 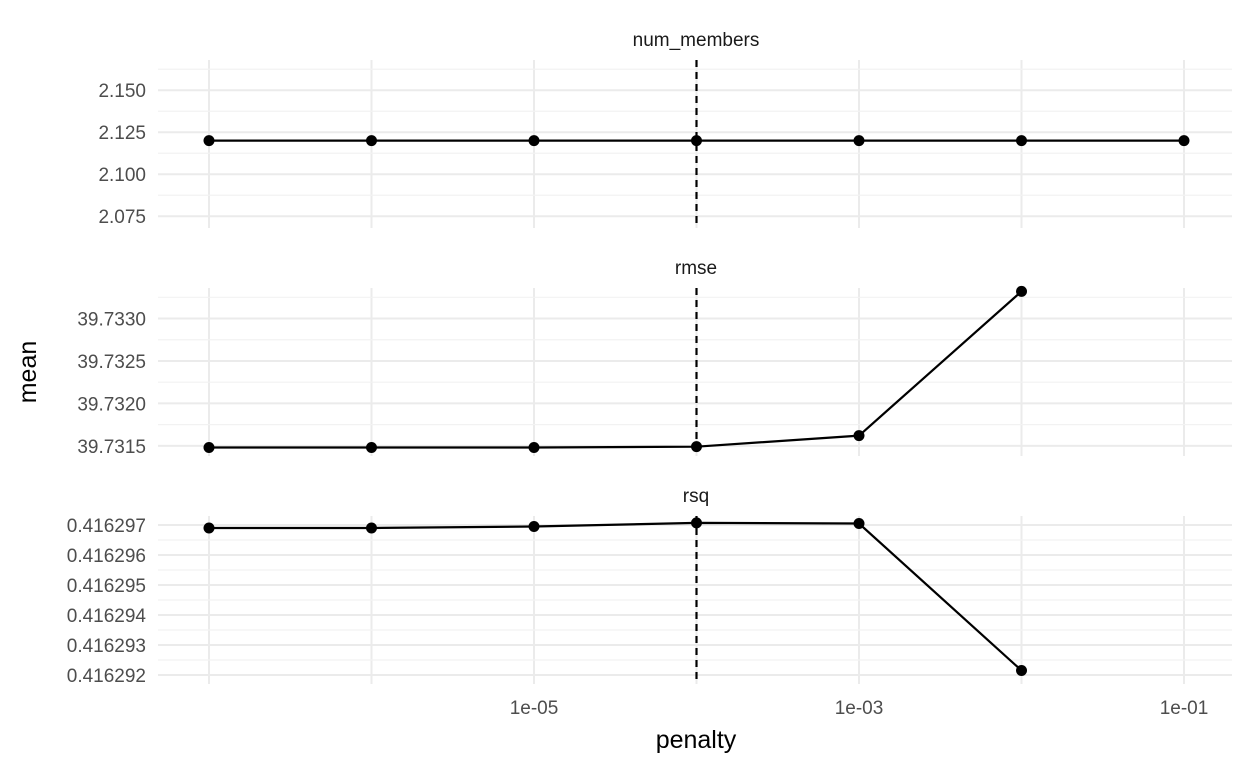 I want to click on y-tick-label: 2.150, so click(x=122, y=91).